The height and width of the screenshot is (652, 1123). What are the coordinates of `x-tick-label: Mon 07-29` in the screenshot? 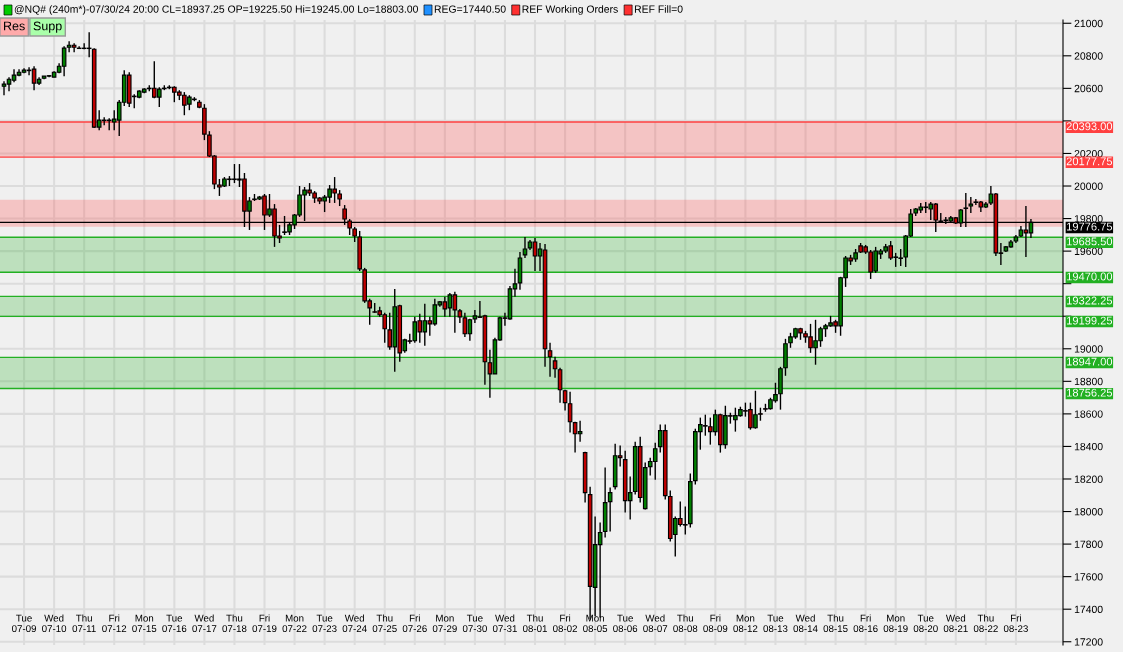 It's located at (444, 623).